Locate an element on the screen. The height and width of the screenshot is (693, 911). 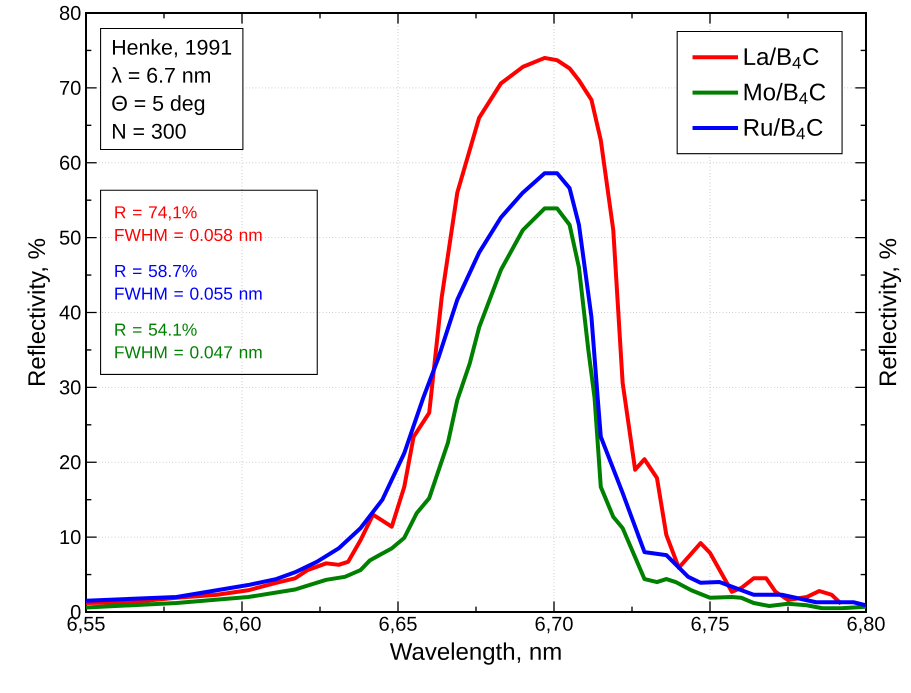
annotation: FWHM = 0.047 nm is located at coordinates (188, 352).